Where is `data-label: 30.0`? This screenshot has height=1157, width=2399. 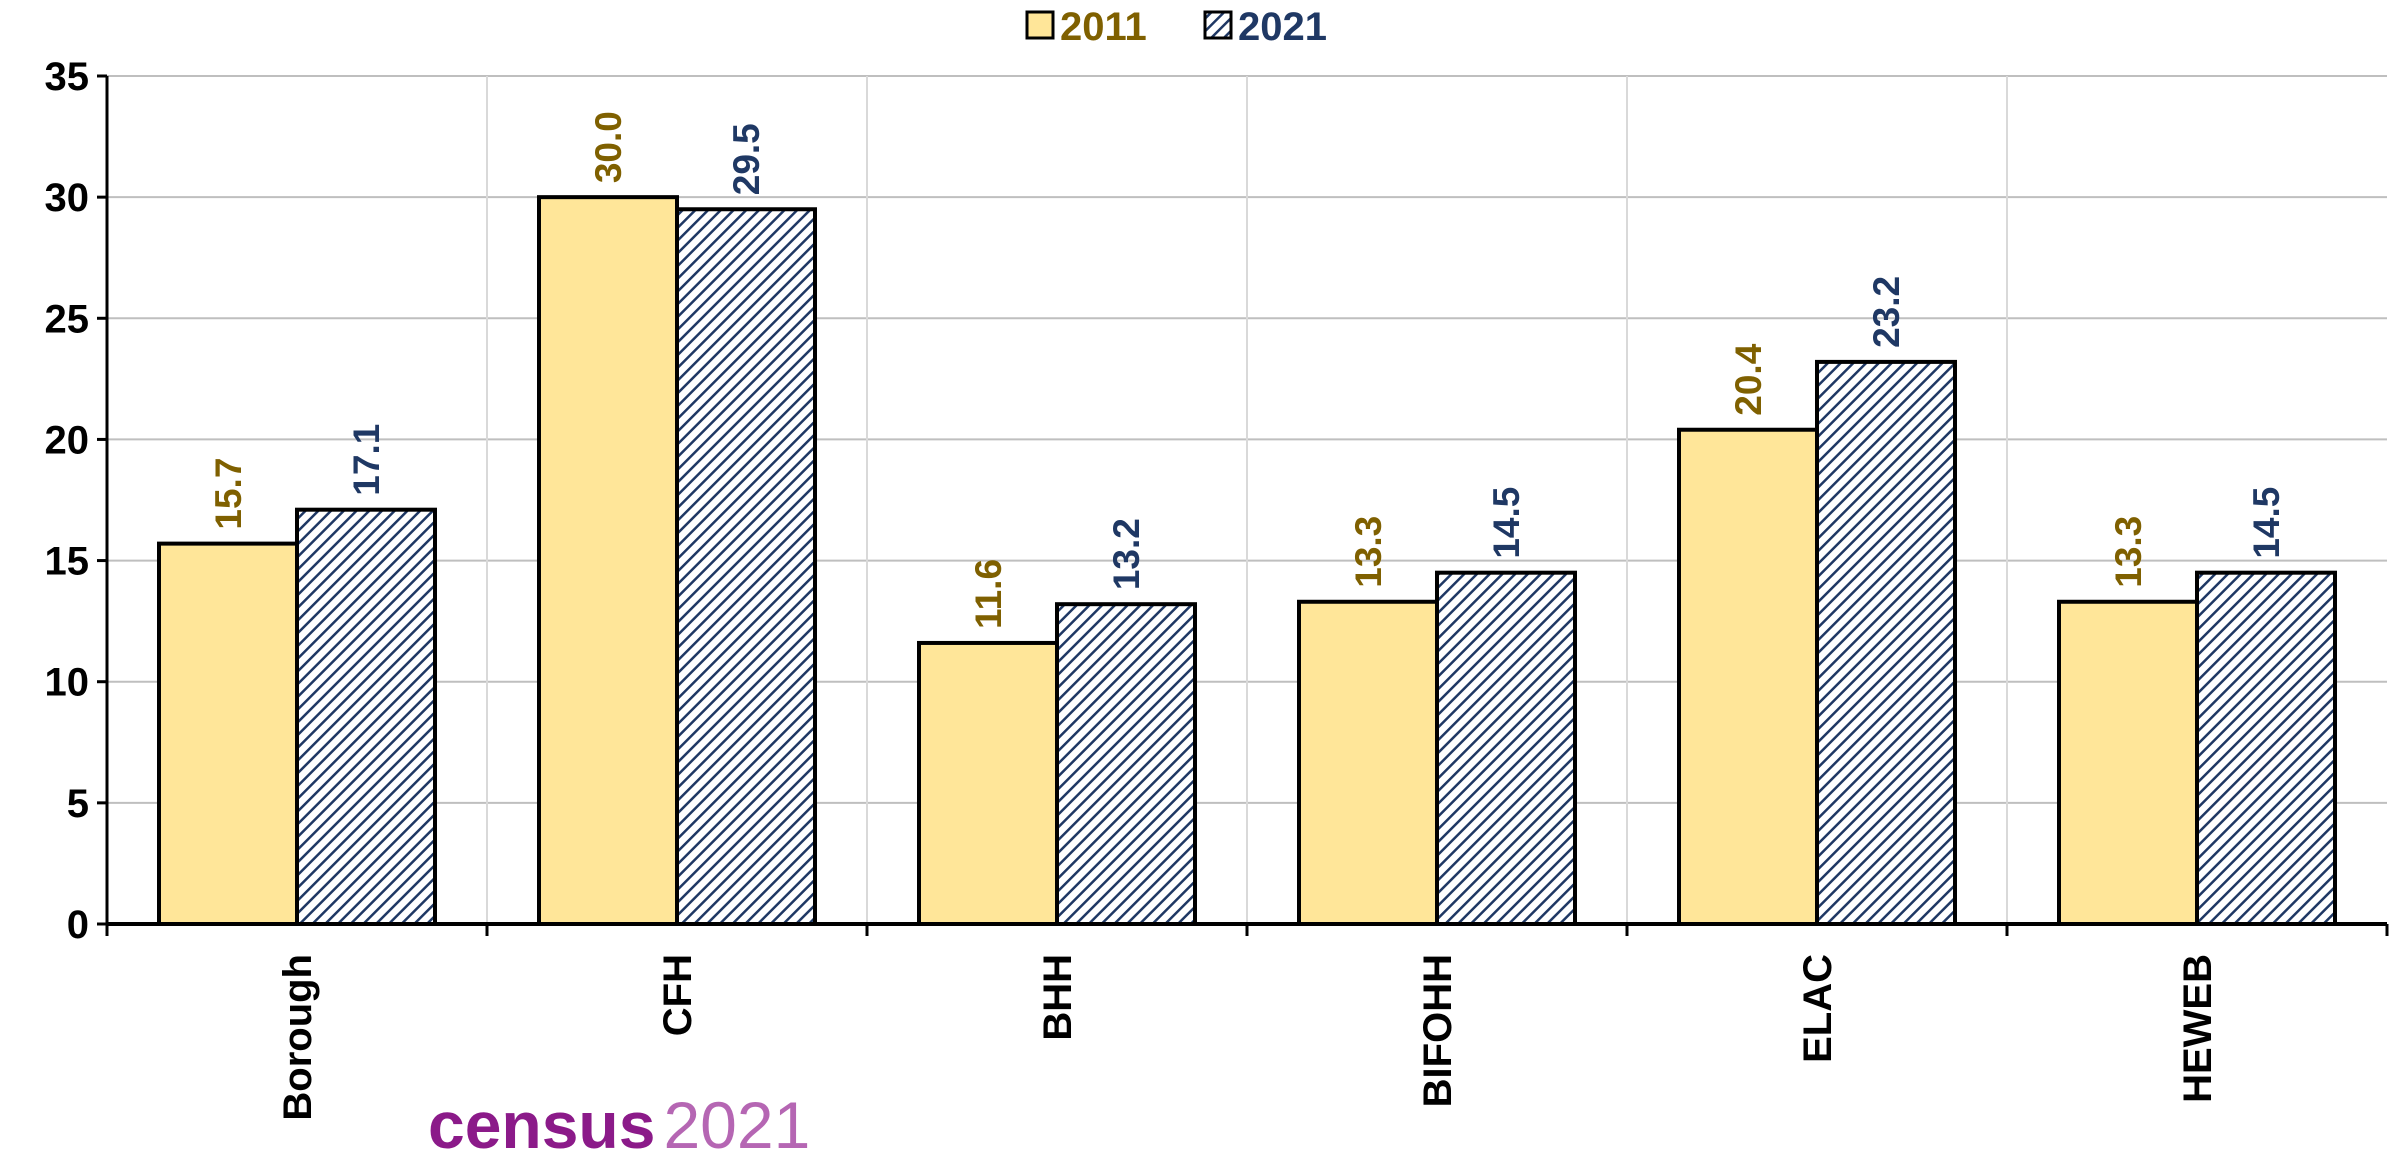
data-label: 30.0 is located at coordinates (608, 147).